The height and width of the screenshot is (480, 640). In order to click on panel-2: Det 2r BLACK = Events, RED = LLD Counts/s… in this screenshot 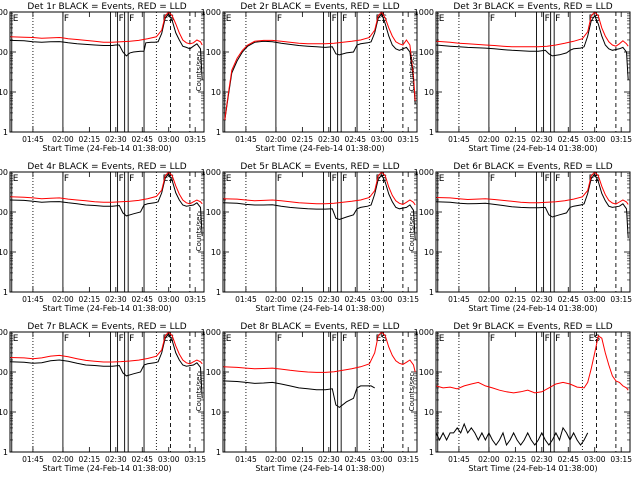, I will do `click(307, 77)`.